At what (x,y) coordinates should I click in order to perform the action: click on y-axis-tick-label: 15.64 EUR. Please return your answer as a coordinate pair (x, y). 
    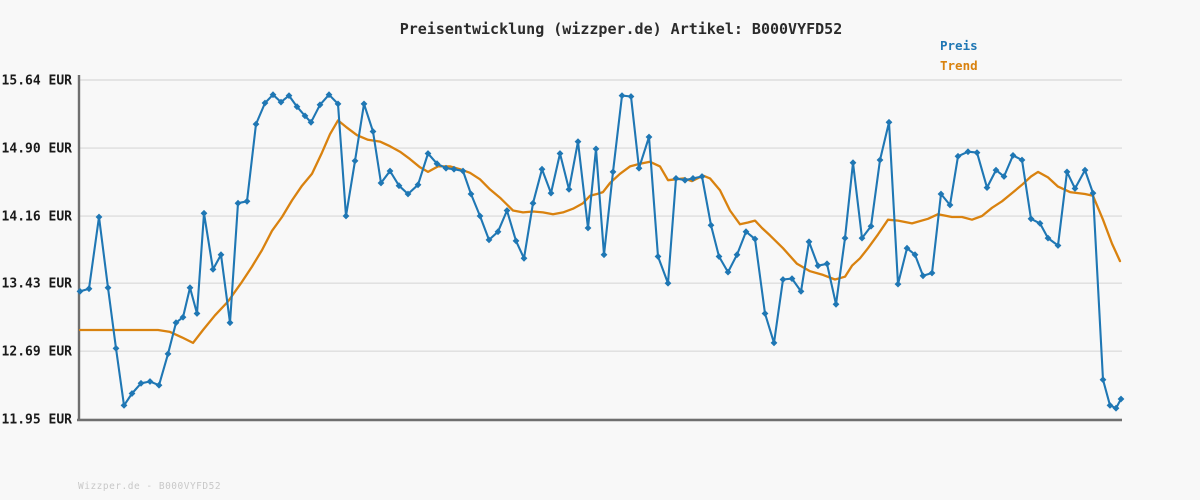
    Looking at the image, I should click on (37, 81).